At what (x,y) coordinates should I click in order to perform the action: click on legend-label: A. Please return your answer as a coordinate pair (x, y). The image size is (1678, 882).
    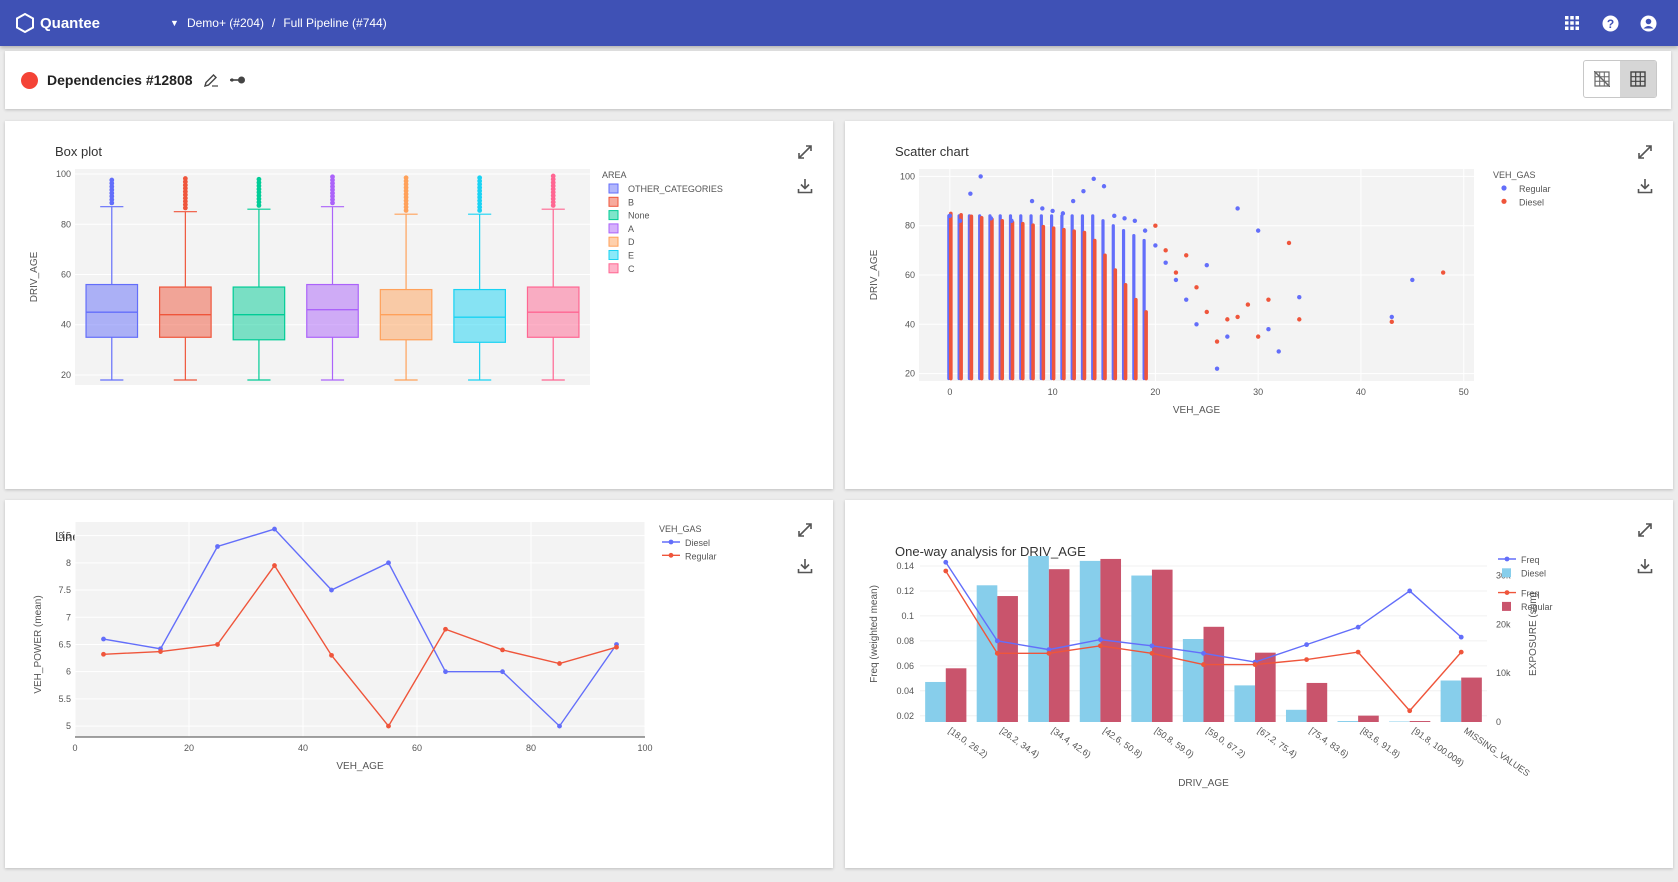
    Looking at the image, I should click on (631, 229).